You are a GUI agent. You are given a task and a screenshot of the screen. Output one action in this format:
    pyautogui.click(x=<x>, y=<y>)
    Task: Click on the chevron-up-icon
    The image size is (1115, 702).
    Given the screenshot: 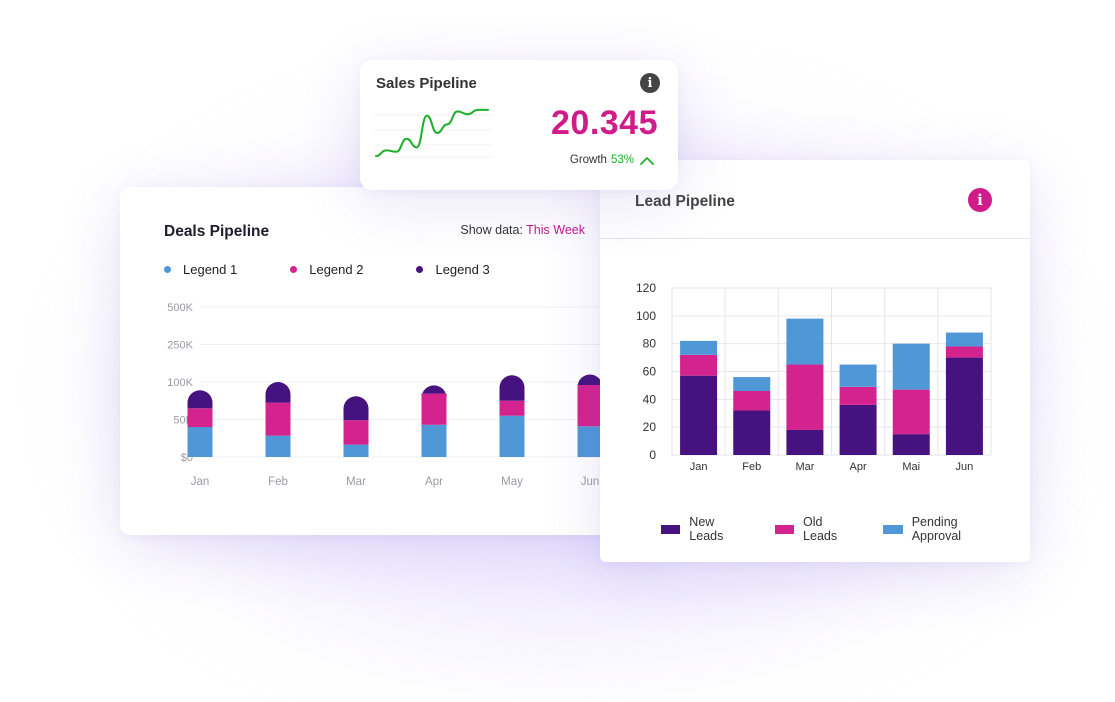 What is the action you would take?
    pyautogui.click(x=647, y=160)
    